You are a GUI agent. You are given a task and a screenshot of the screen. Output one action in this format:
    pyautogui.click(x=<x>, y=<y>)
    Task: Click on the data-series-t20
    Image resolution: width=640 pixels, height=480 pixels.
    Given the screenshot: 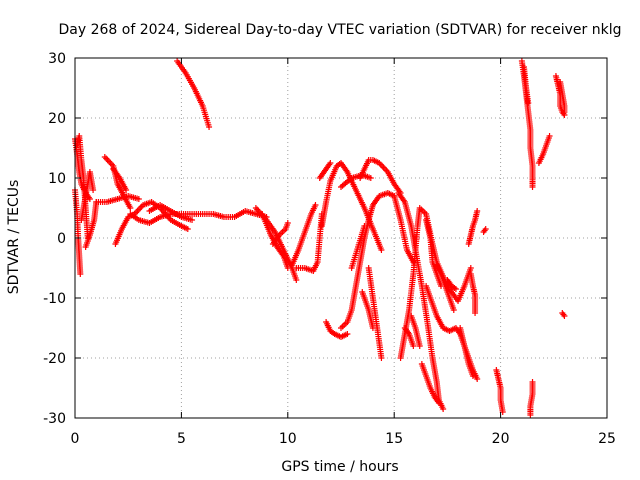 What is the action you would take?
    pyautogui.click(x=337, y=329)
    